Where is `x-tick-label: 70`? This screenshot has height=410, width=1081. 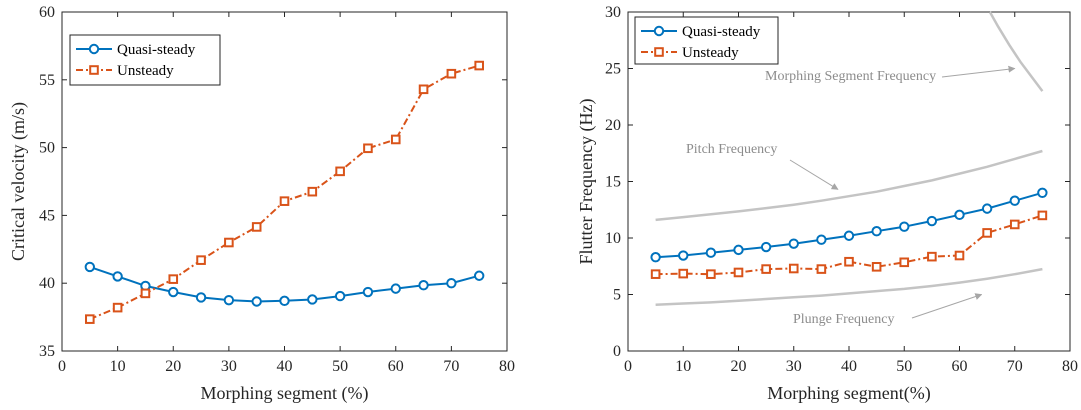
x-tick-label: 70 is located at coordinates (451, 366).